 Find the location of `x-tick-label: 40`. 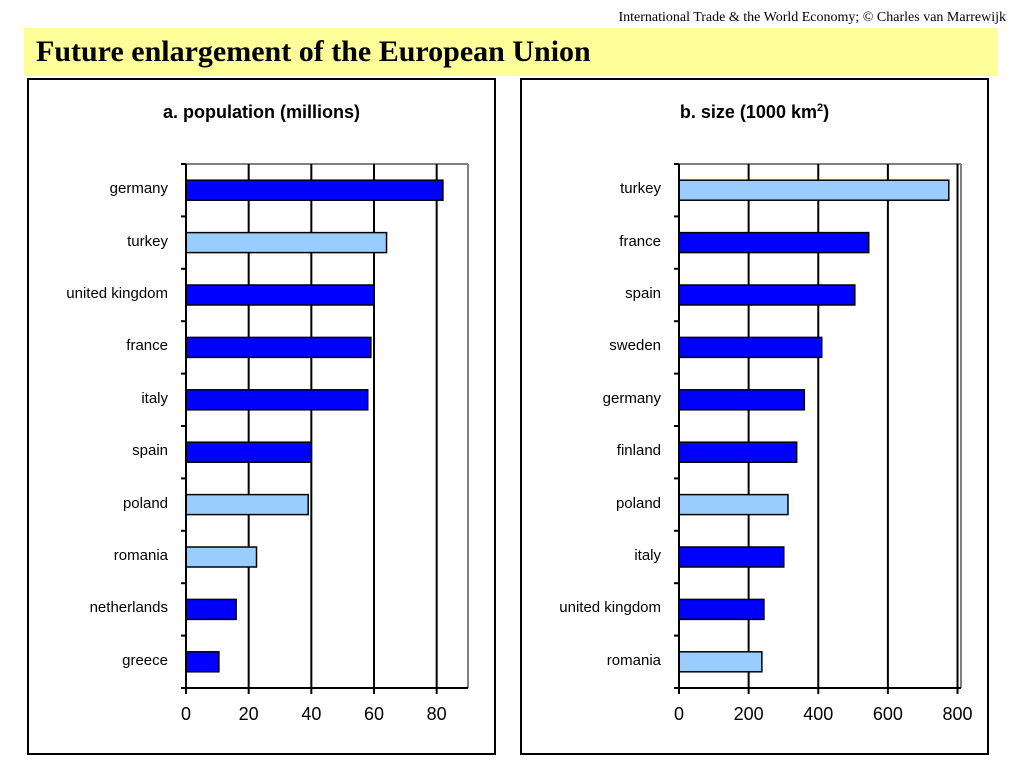

x-tick-label: 40 is located at coordinates (311, 714).